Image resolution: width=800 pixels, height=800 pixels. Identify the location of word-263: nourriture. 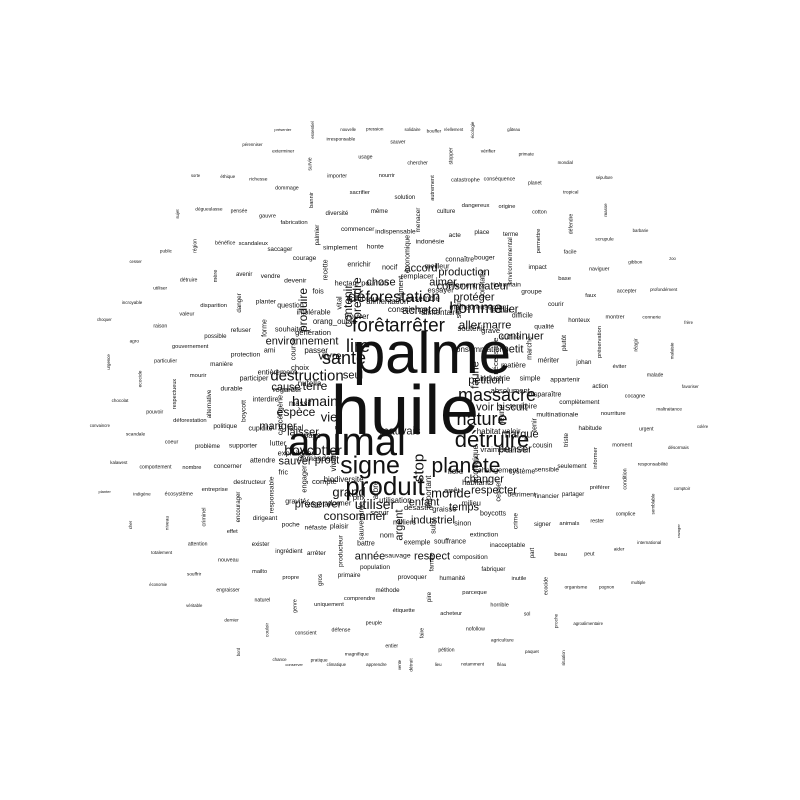
(613, 414).